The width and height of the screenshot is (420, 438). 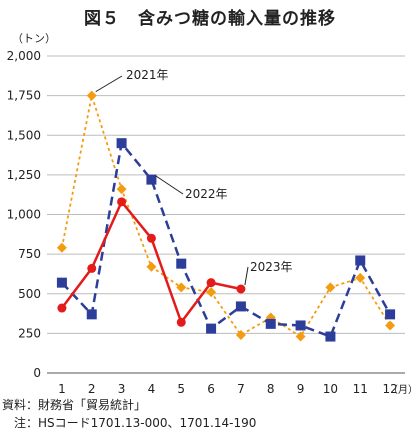 What do you see at coordinates (211, 389) in the screenshot?
I see `x-tick-label: 6` at bounding box center [211, 389].